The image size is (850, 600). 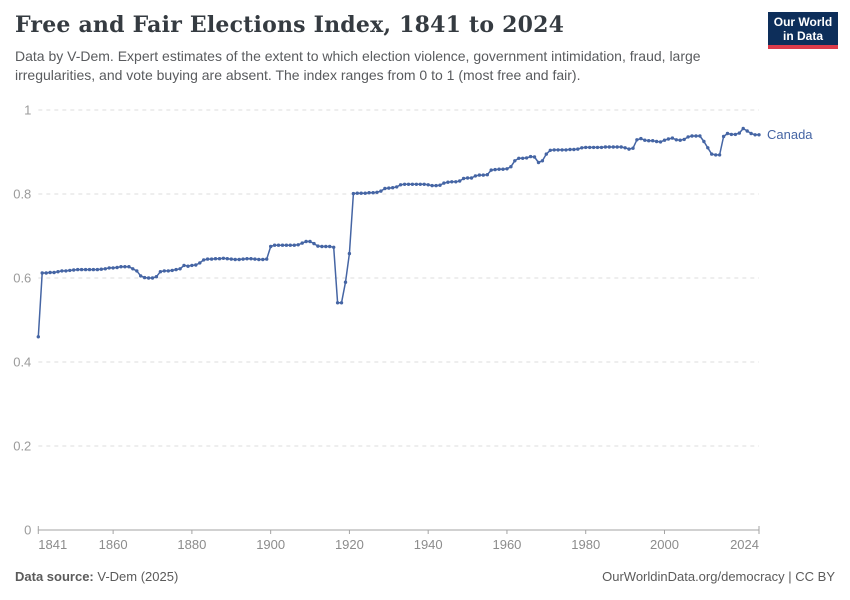 What do you see at coordinates (52, 544) in the screenshot?
I see `x-tick-label: 1841` at bounding box center [52, 544].